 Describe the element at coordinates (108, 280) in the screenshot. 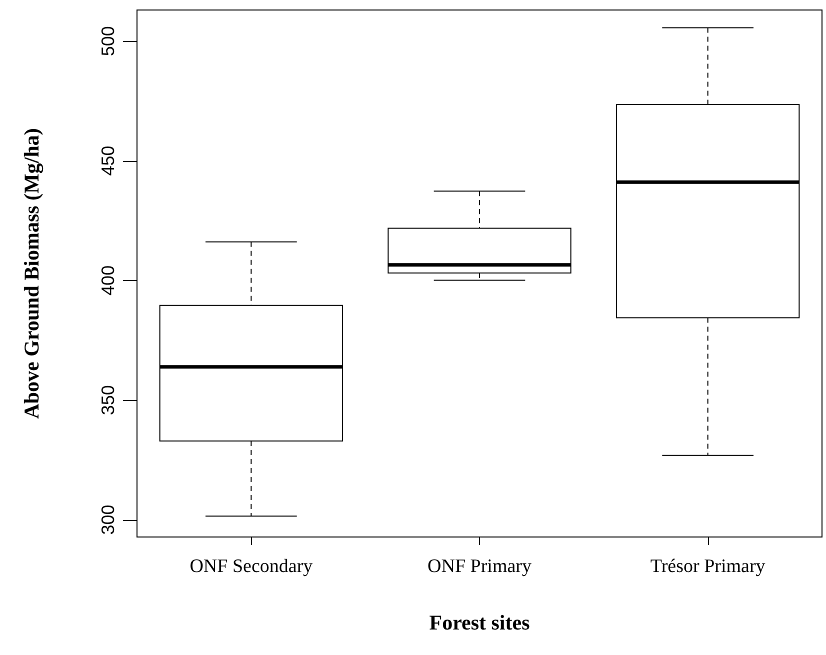

I see `y-tick-label: 400` at that location.